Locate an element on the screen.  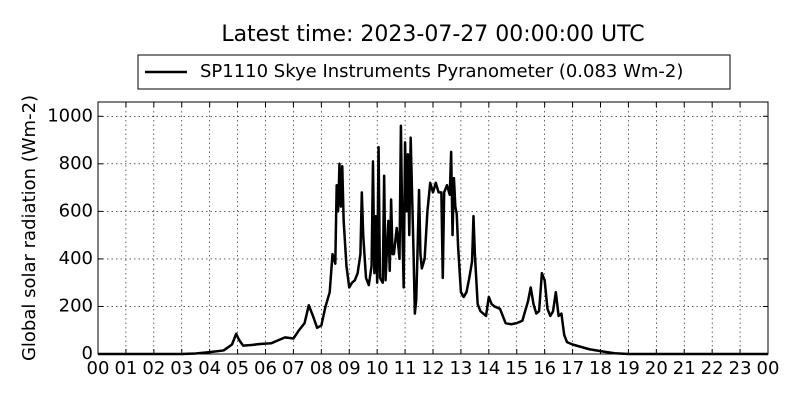
x-tick-label: 15 is located at coordinates (516, 368).